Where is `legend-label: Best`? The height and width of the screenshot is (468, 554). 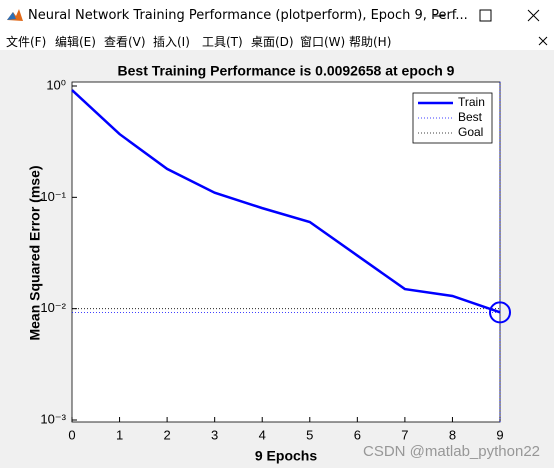 legend-label: Best is located at coordinates (470, 117).